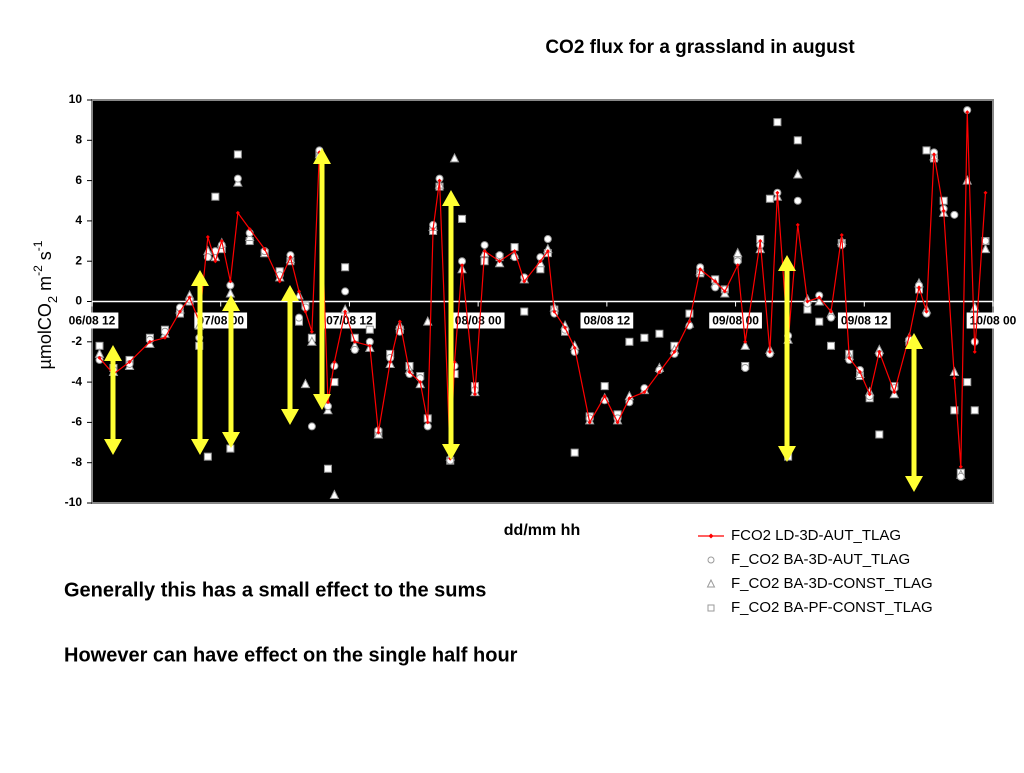 This screenshot has width=1024, height=773. What do you see at coordinates (78, 301) in the screenshot?
I see `y-tick-label: 0` at bounding box center [78, 301].